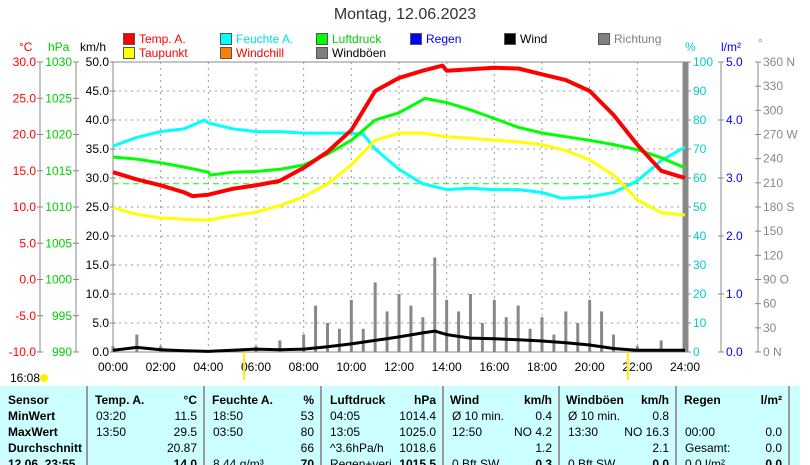  Describe the element at coordinates (351, 53) in the screenshot. I see `legend-item-windböen: Windböen` at that location.